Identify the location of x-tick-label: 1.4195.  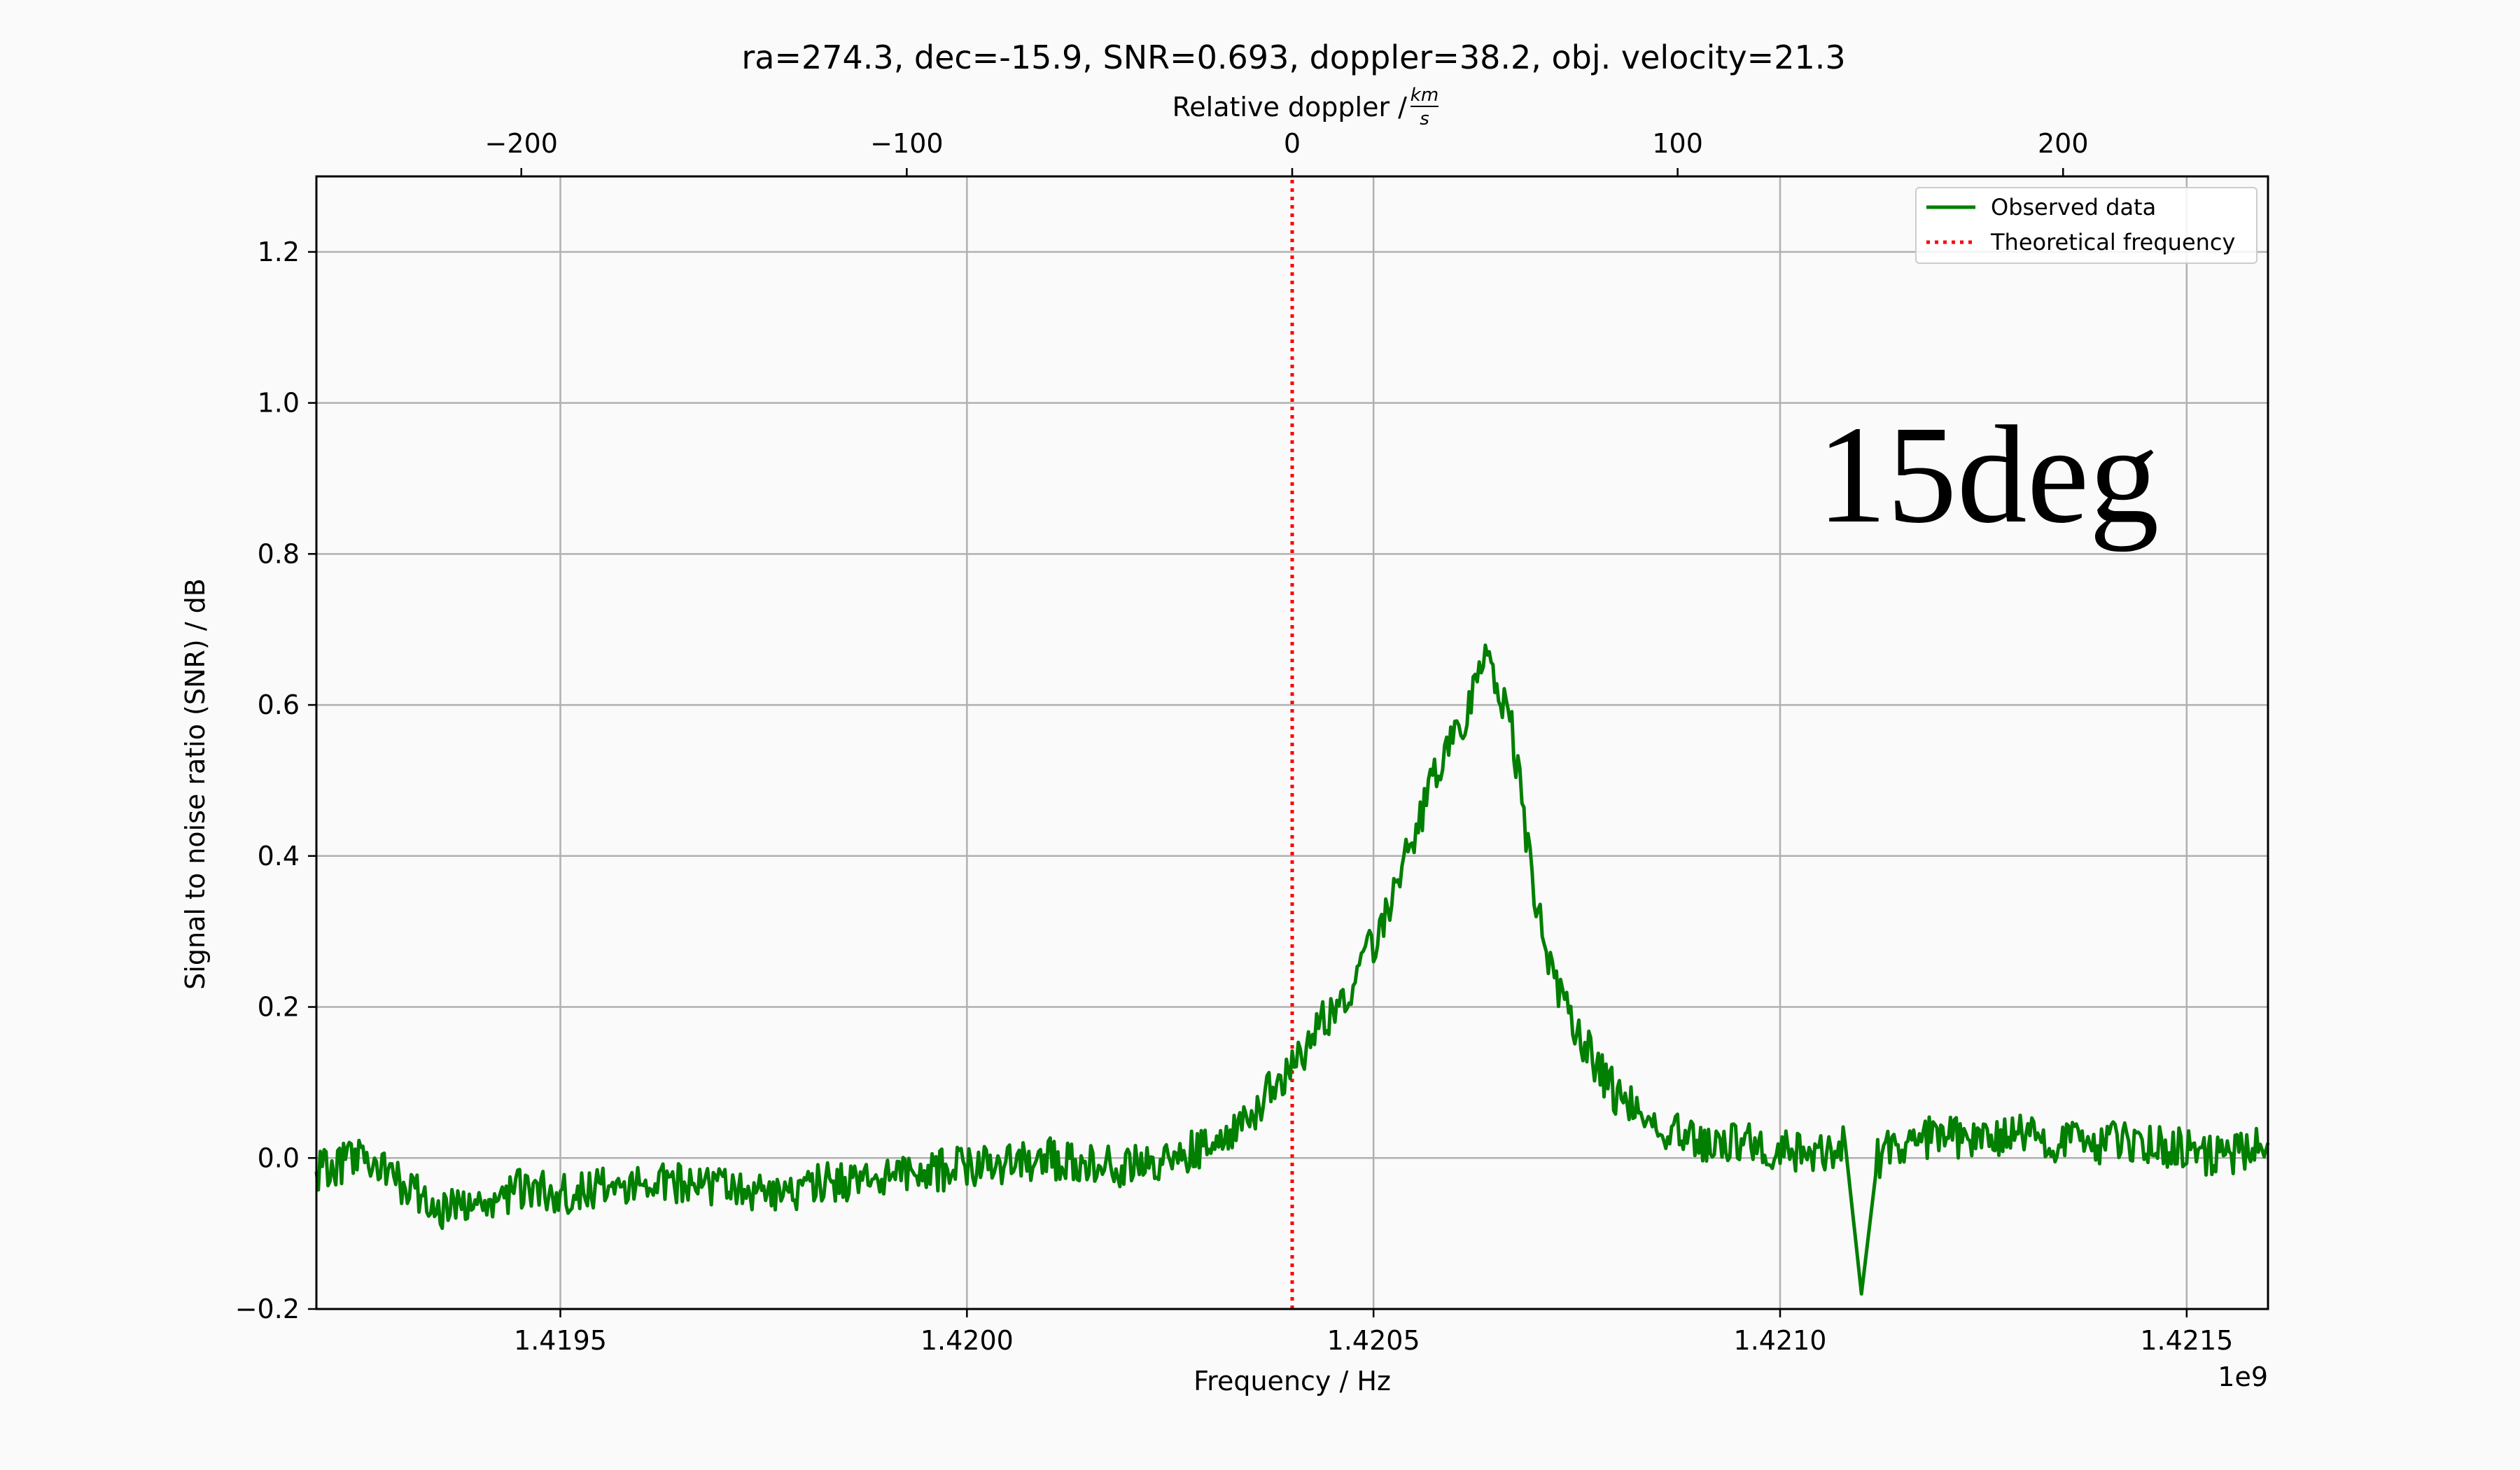
(560, 1340).